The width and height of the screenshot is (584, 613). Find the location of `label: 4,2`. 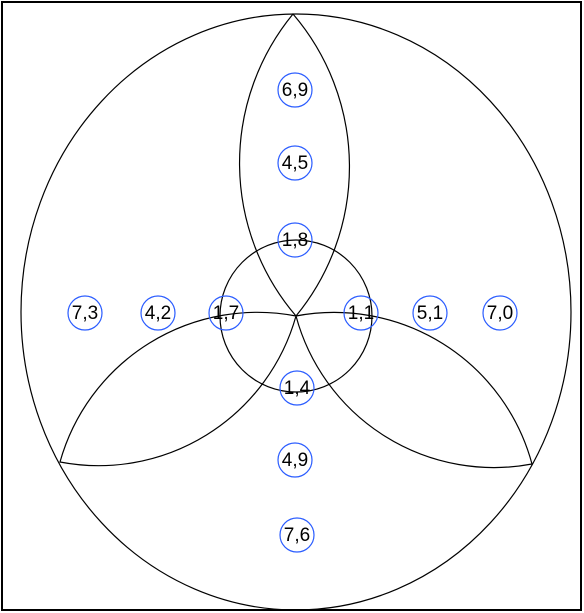

label: 4,2 is located at coordinates (158, 313).